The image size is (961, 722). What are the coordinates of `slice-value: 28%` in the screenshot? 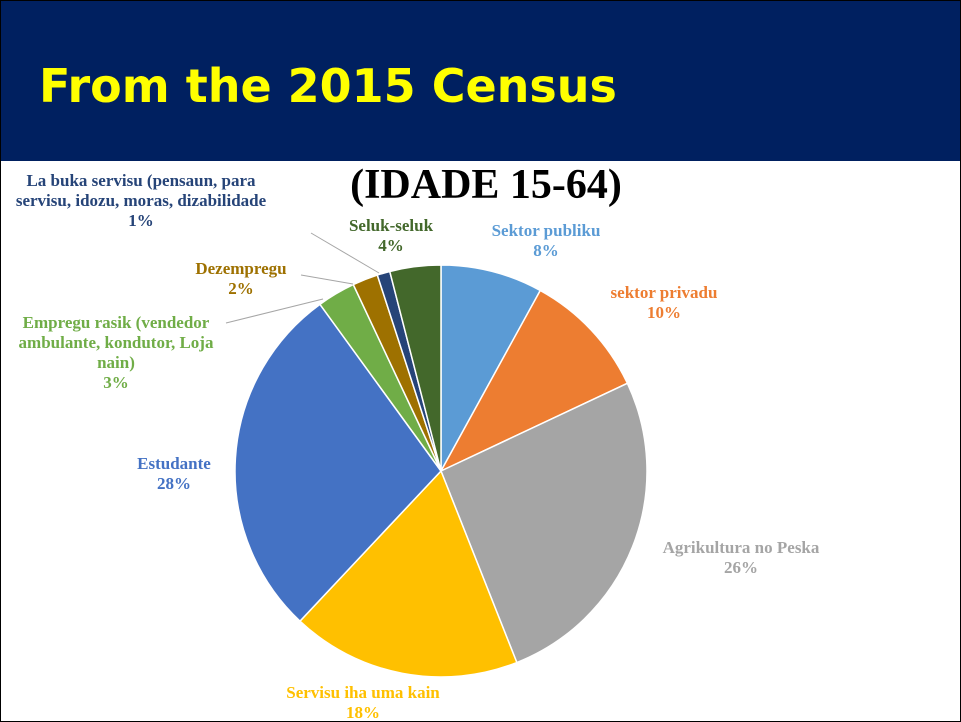 It's located at (174, 483).